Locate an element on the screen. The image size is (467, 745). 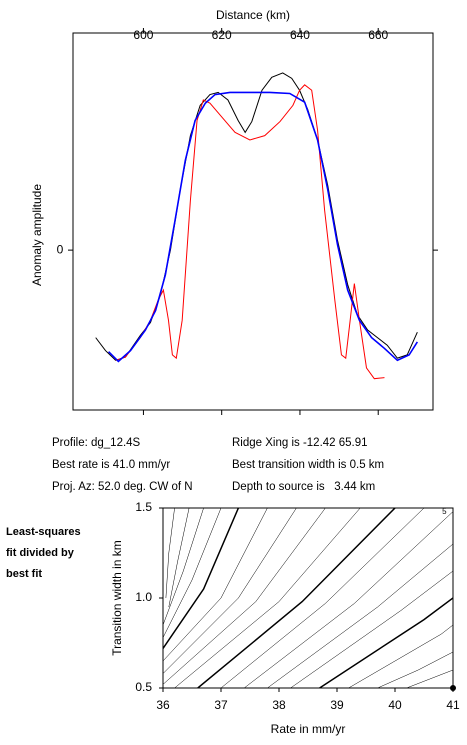
x-tick-label: 620 is located at coordinates (222, 35).